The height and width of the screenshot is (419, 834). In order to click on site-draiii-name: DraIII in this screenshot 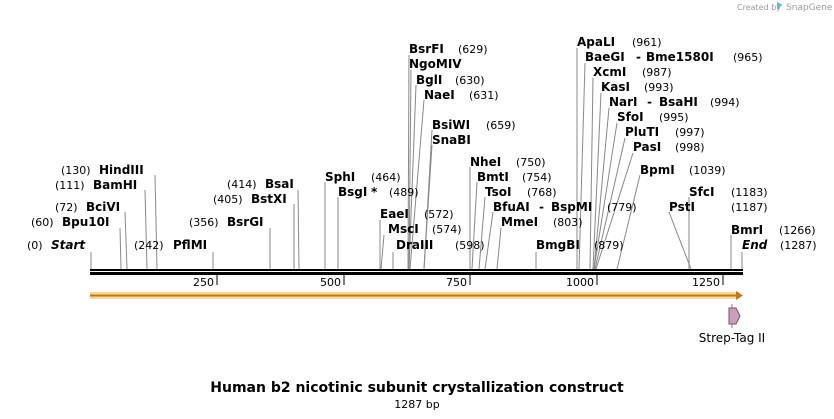, I will do `click(414, 245)`.